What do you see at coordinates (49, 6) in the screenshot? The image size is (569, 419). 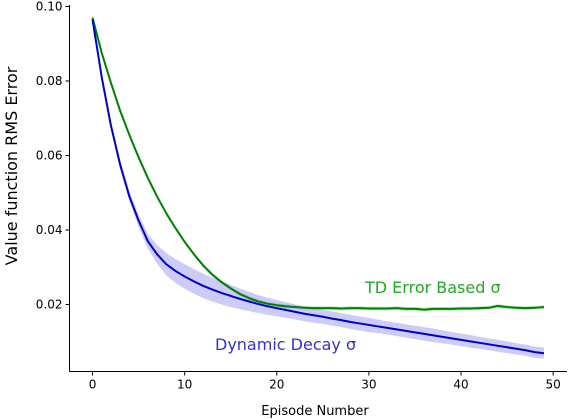 I see `y-tick-label: 0.10` at bounding box center [49, 6].